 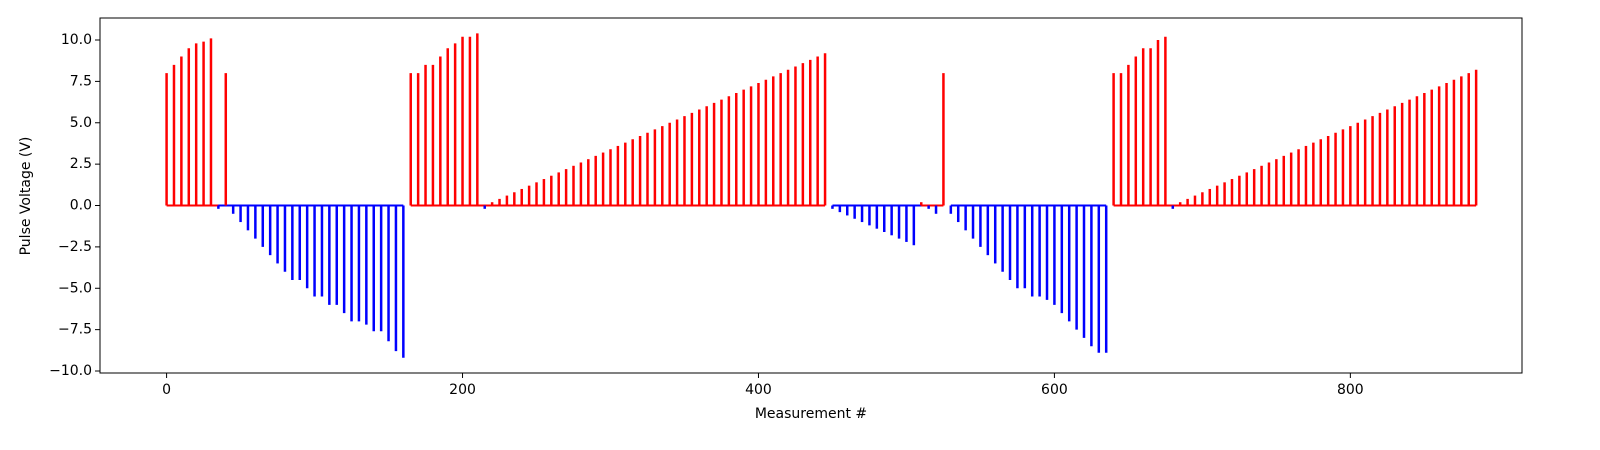 What do you see at coordinates (166, 390) in the screenshot?
I see `x-tick-label: 0` at bounding box center [166, 390].